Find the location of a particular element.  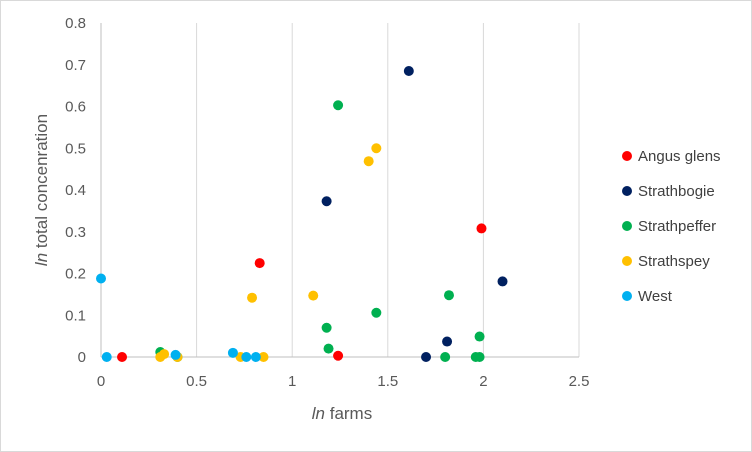

y-axis-title-rest: total concenration is located at coordinates (41, 183).